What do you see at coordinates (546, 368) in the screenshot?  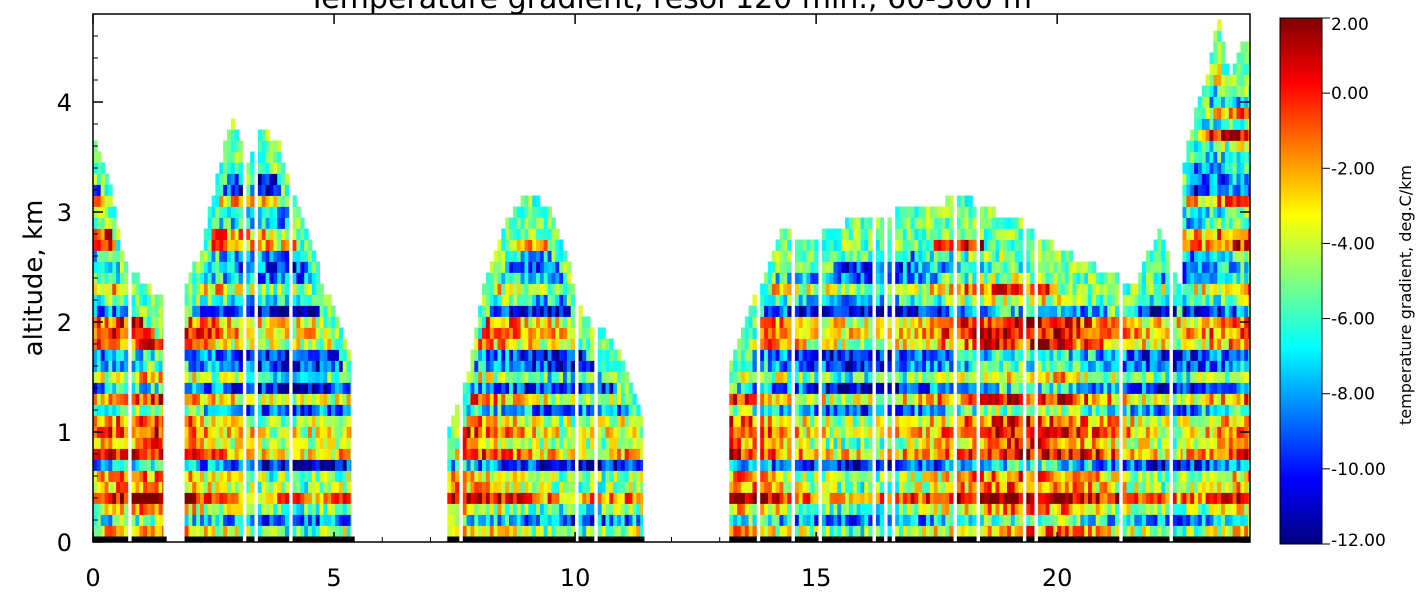 I see `heatmap-segment` at bounding box center [546, 368].